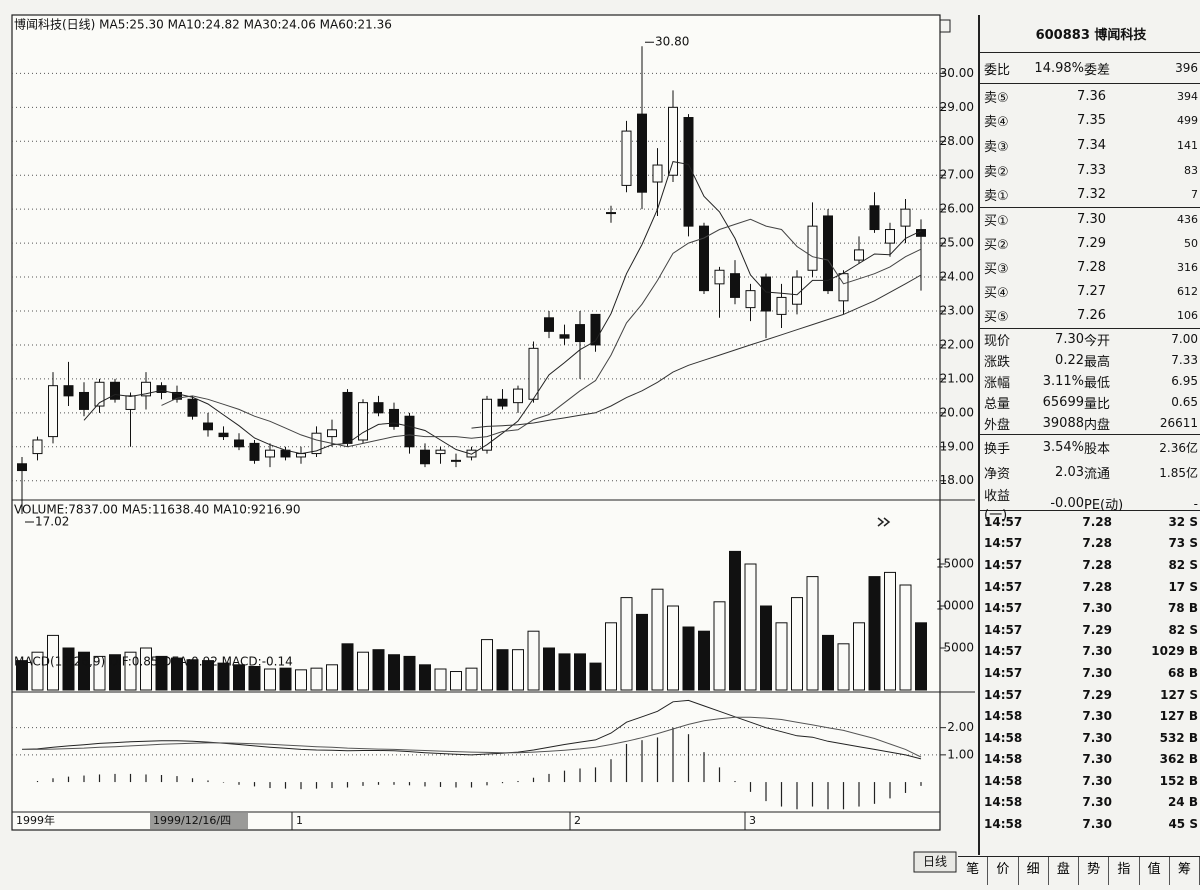 Image resolution: width=1200 pixels, height=890 pixels. What do you see at coordinates (1090, 339) in the screenshot?
I see `stats-row: 现价 7.30 今开 7.00` at bounding box center [1090, 339].